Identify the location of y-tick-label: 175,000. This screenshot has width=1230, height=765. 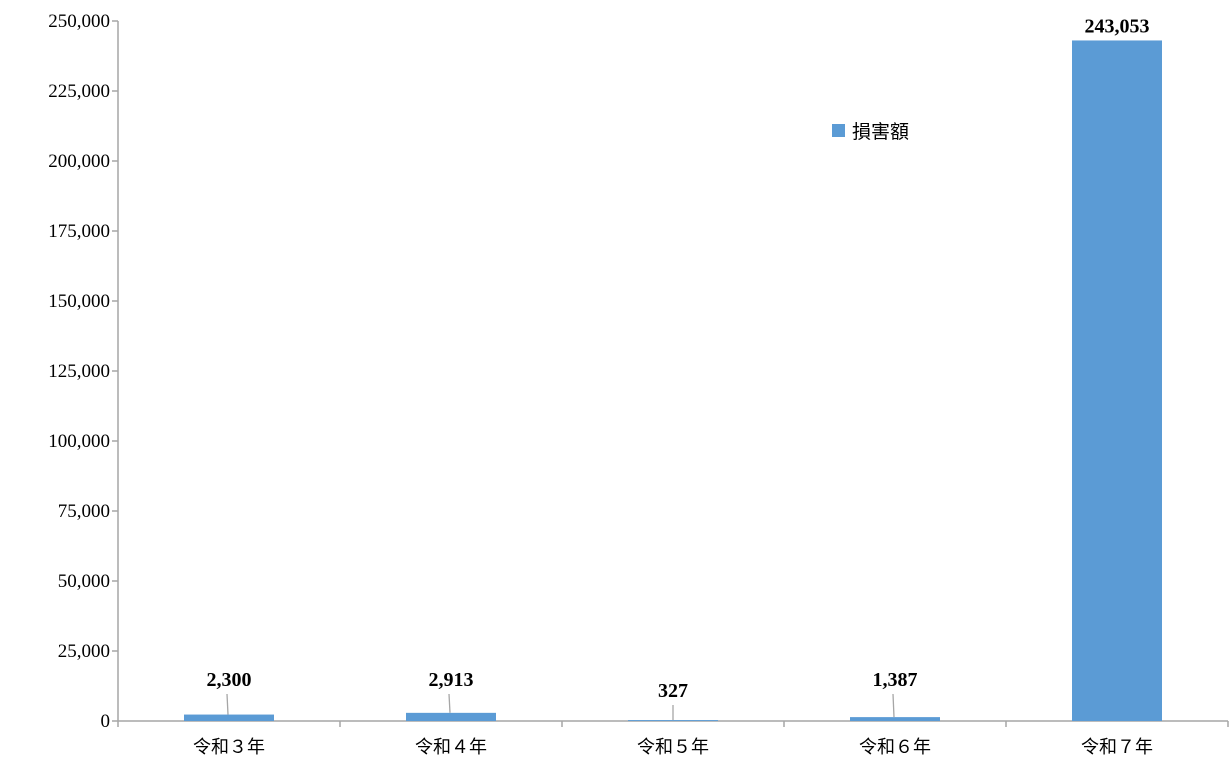
(79, 231).